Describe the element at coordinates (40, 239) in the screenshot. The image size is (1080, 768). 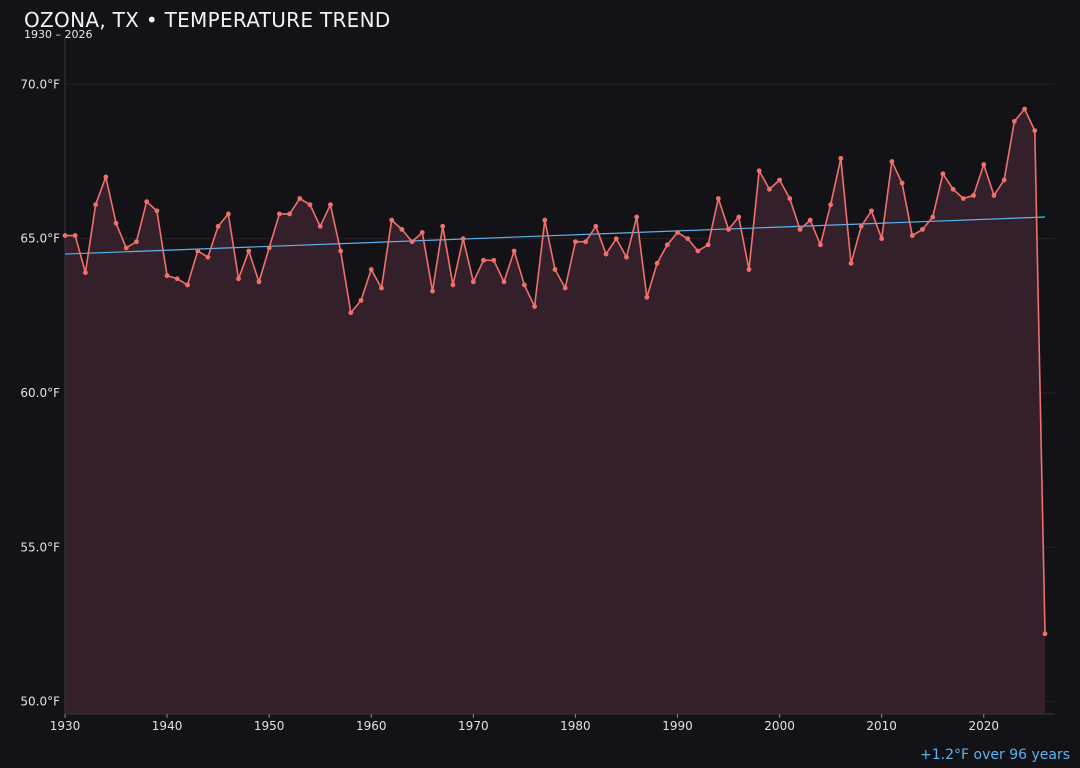
I see `y-tick-label: 65.0°F` at that location.